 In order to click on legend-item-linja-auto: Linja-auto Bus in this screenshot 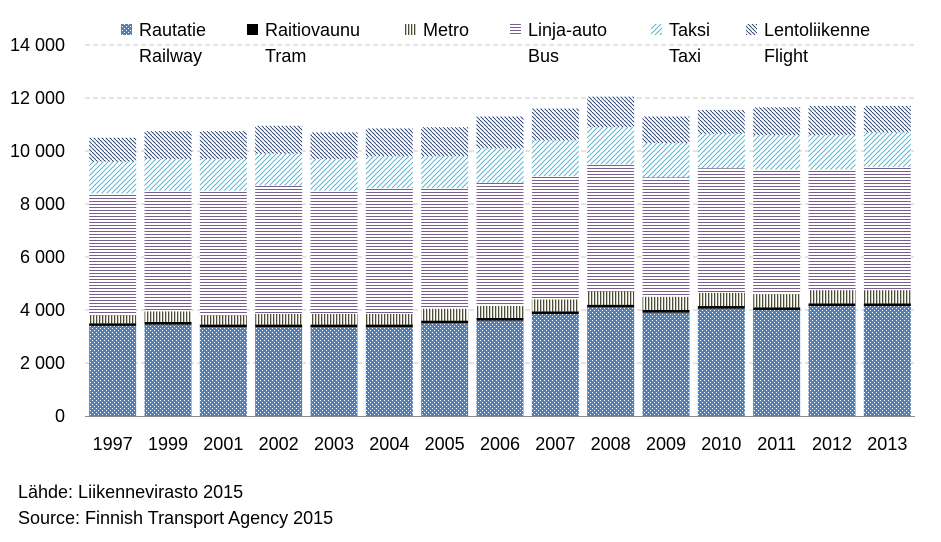, I will do `click(558, 43)`.